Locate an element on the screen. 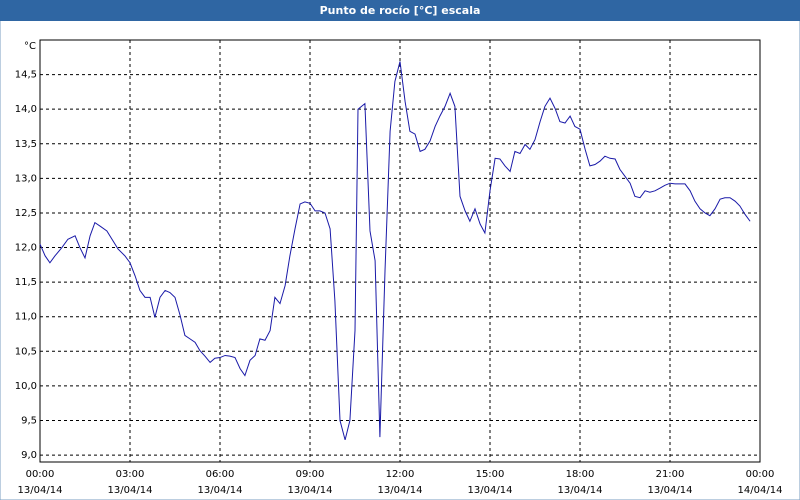  y-tick-label: 12,5 is located at coordinates (26, 213).